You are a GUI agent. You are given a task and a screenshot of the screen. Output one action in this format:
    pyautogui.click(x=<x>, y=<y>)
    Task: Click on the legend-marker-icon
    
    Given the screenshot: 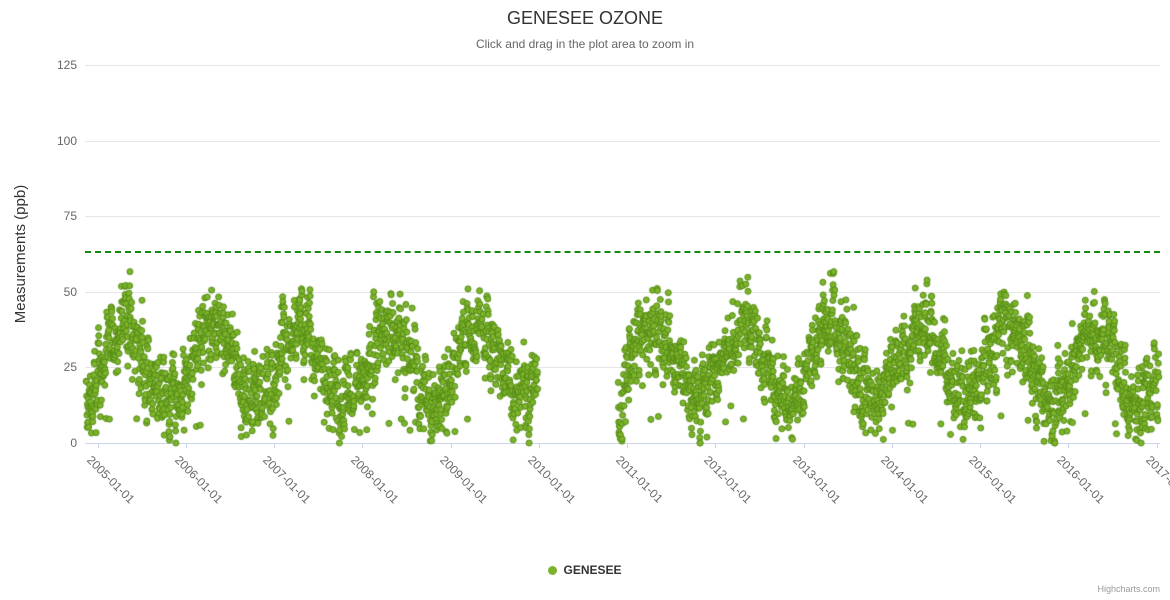 What is the action you would take?
    pyautogui.click(x=553, y=570)
    